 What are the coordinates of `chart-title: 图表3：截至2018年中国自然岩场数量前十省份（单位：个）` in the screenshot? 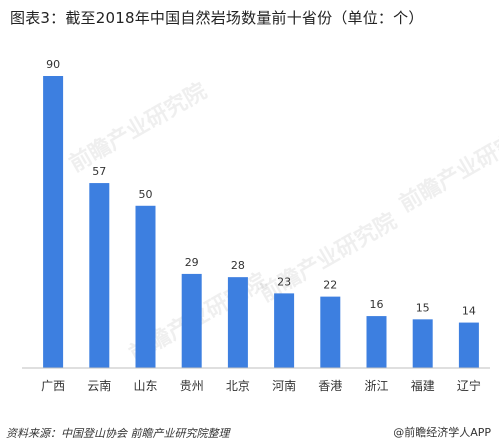 It's located at (217, 18).